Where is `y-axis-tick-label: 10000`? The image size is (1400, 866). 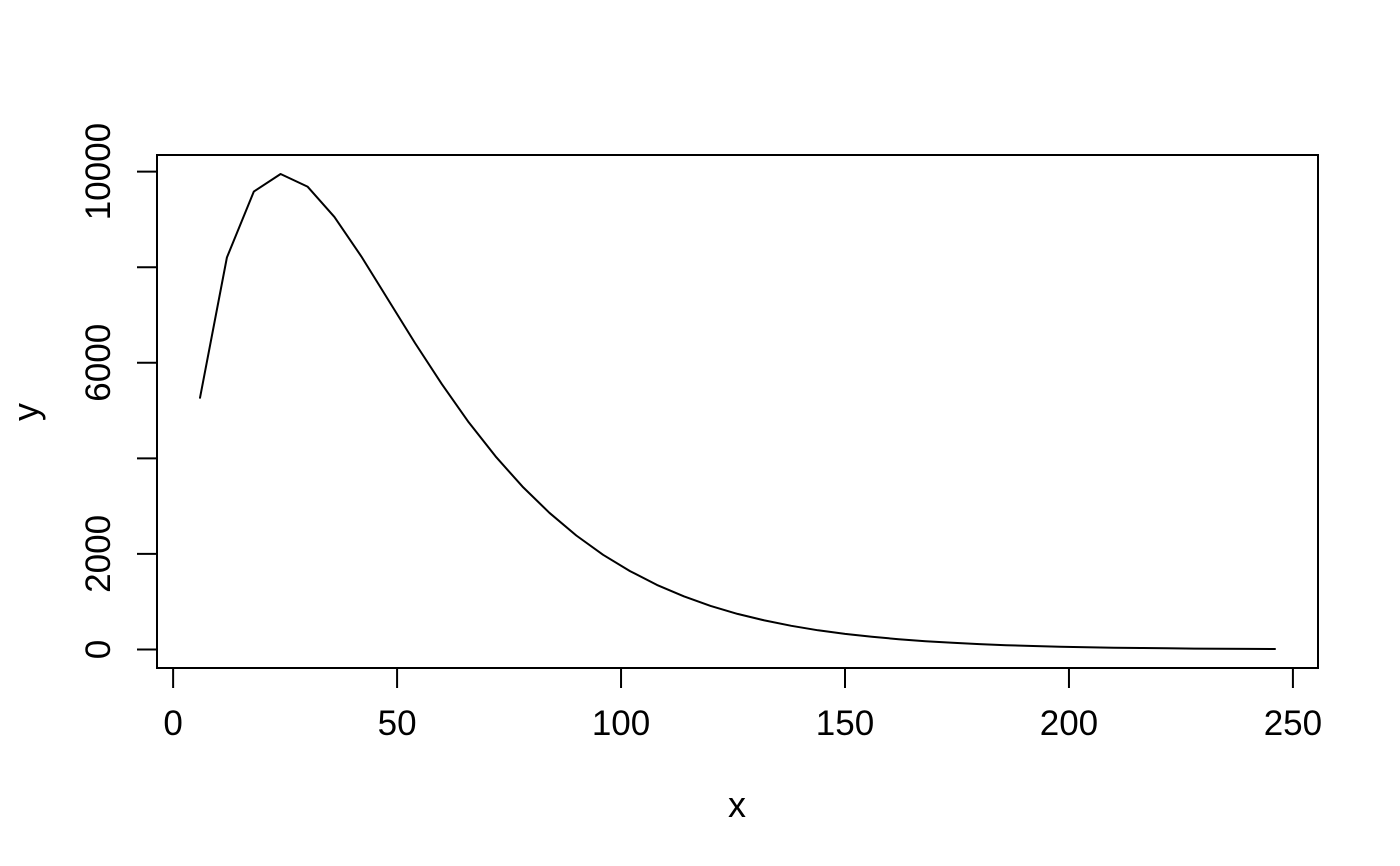 y-axis-tick-label: 10000 is located at coordinates (98, 171).